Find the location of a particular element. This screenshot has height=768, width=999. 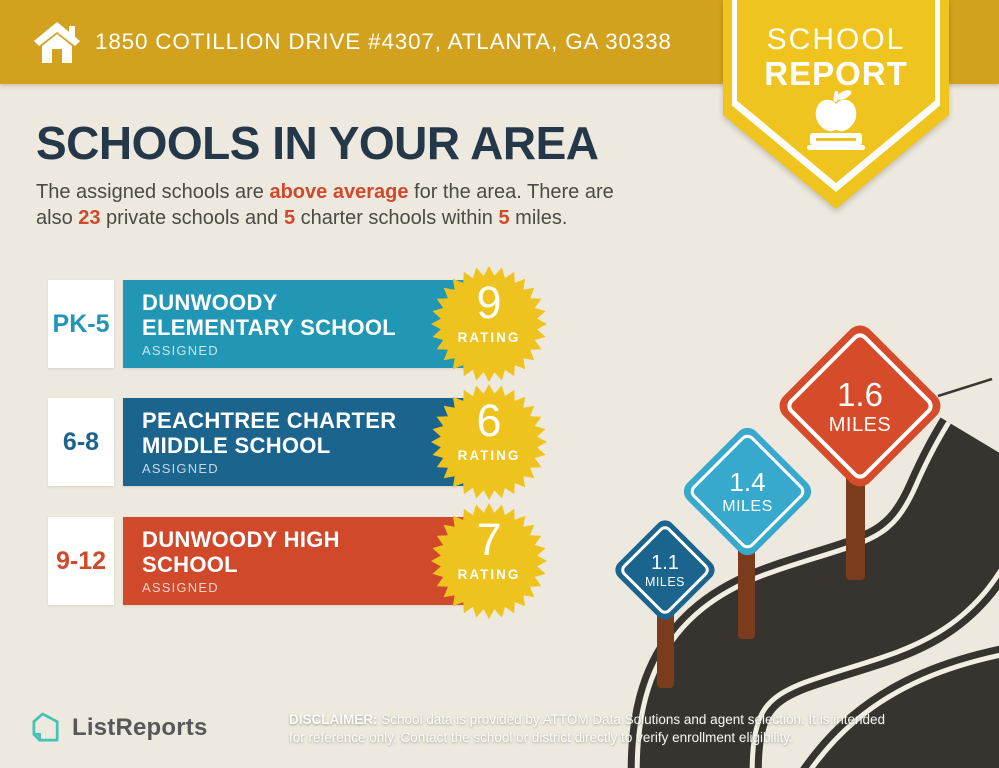

rating-burst: 9 RATING is located at coordinates (489, 324).